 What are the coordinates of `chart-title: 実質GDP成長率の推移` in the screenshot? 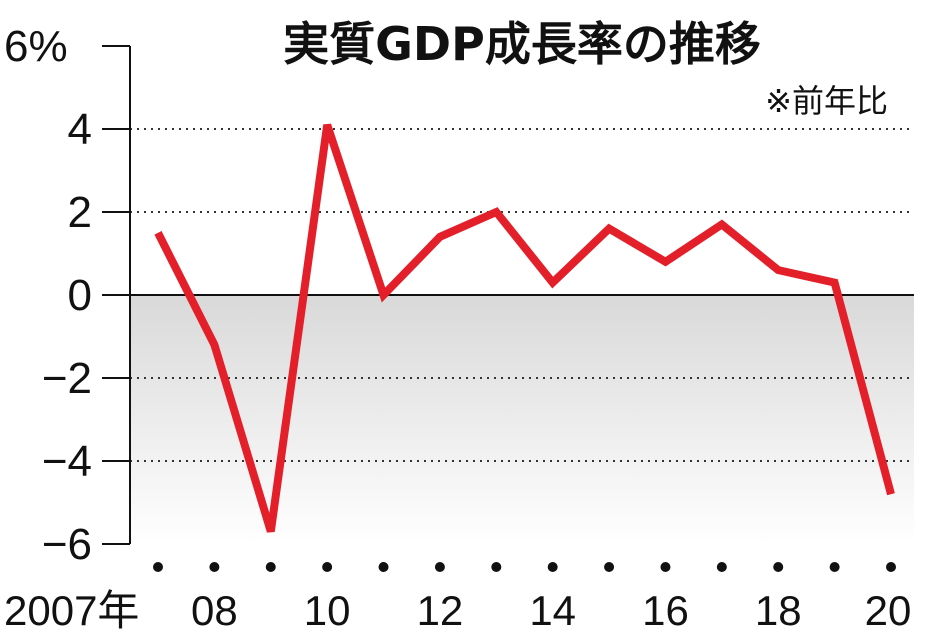 It's located at (522, 44).